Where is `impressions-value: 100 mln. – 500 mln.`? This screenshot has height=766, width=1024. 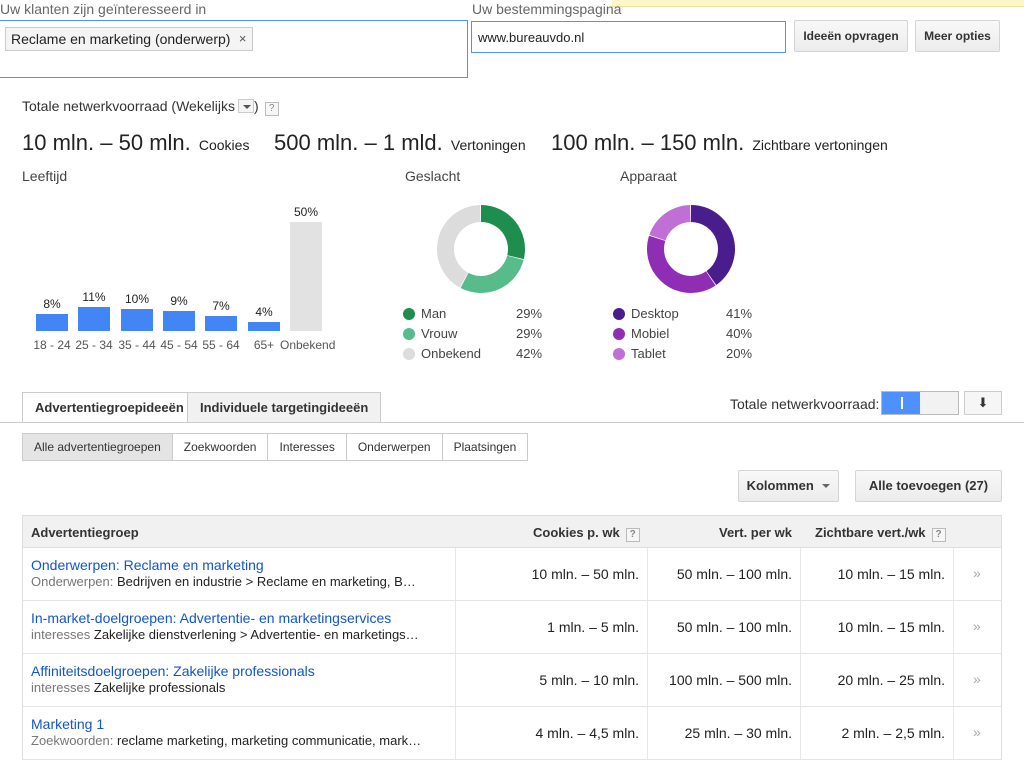
impressions-value: 100 mln. – 500 mln. is located at coordinates (730, 680).